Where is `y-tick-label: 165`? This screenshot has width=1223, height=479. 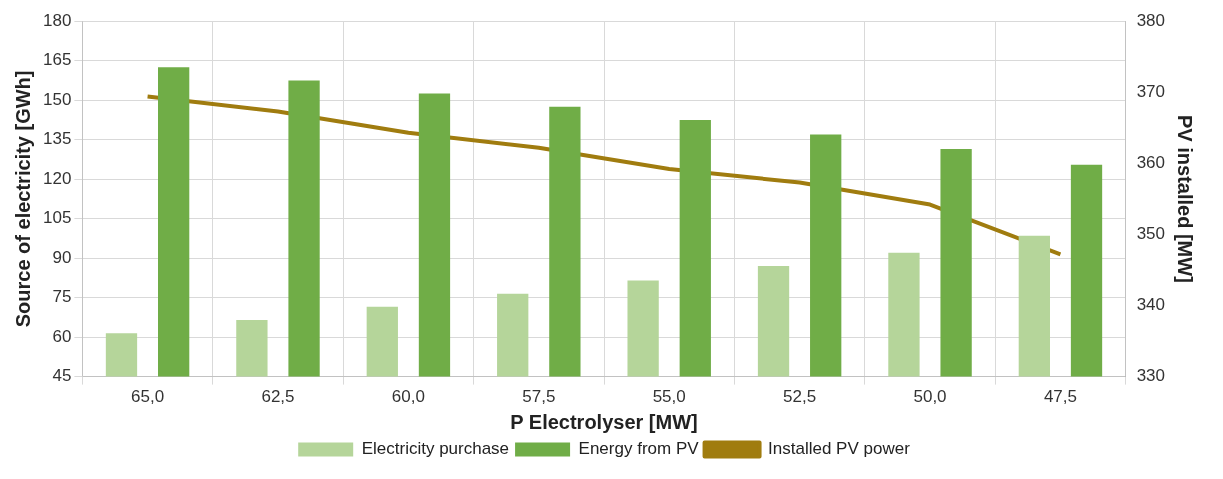 y-tick-label: 165 is located at coordinates (57, 60).